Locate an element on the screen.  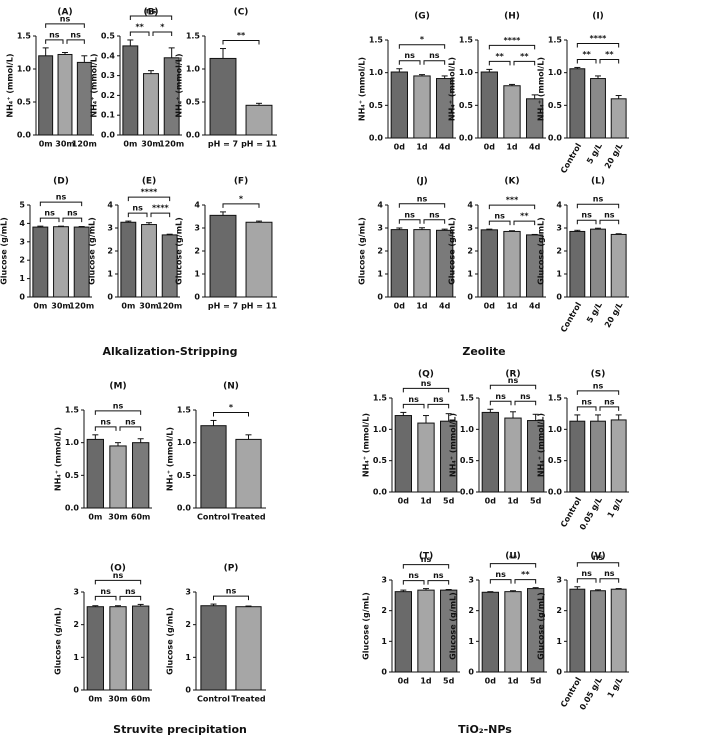
panel-title: (L) is located at coordinates (598, 182).